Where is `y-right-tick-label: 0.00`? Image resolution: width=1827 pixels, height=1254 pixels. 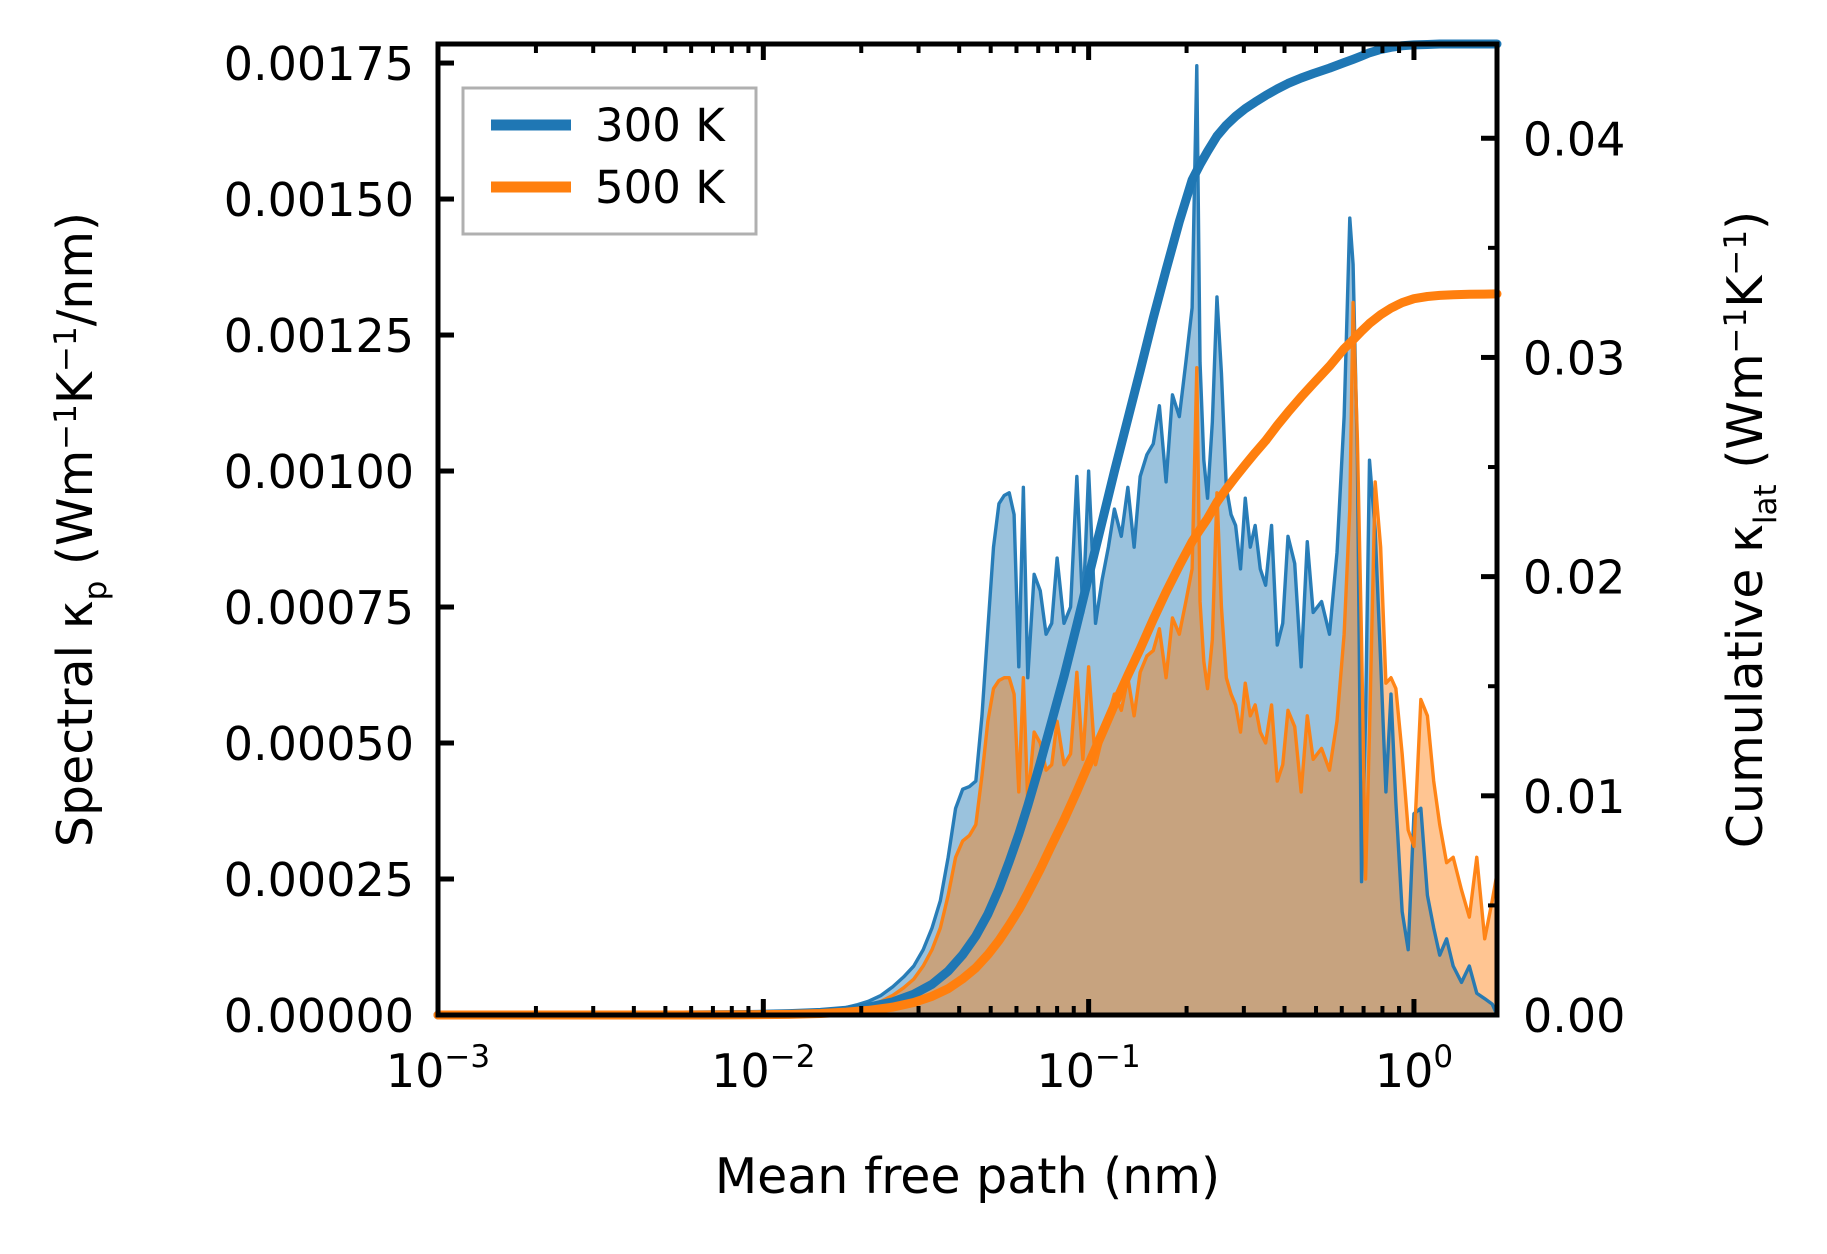 y-right-tick-label: 0.00 is located at coordinates (1574, 1016).